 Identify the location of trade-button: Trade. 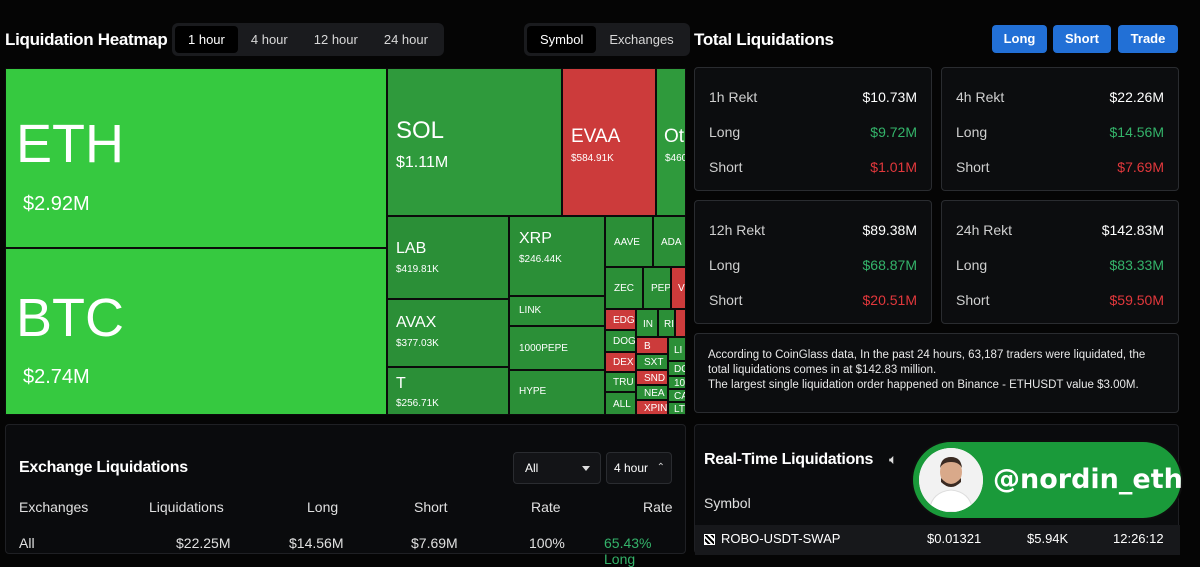
(1148, 39).